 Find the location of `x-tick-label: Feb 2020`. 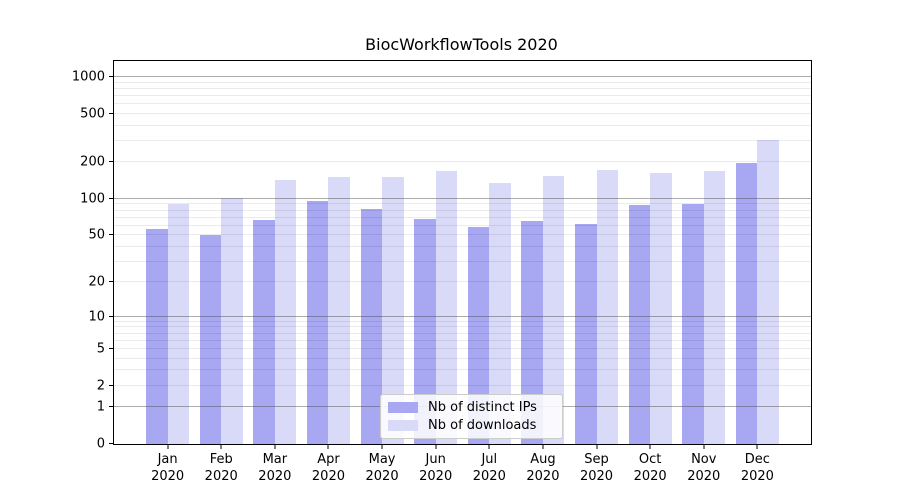

x-tick-label: Feb 2020 is located at coordinates (221, 469).